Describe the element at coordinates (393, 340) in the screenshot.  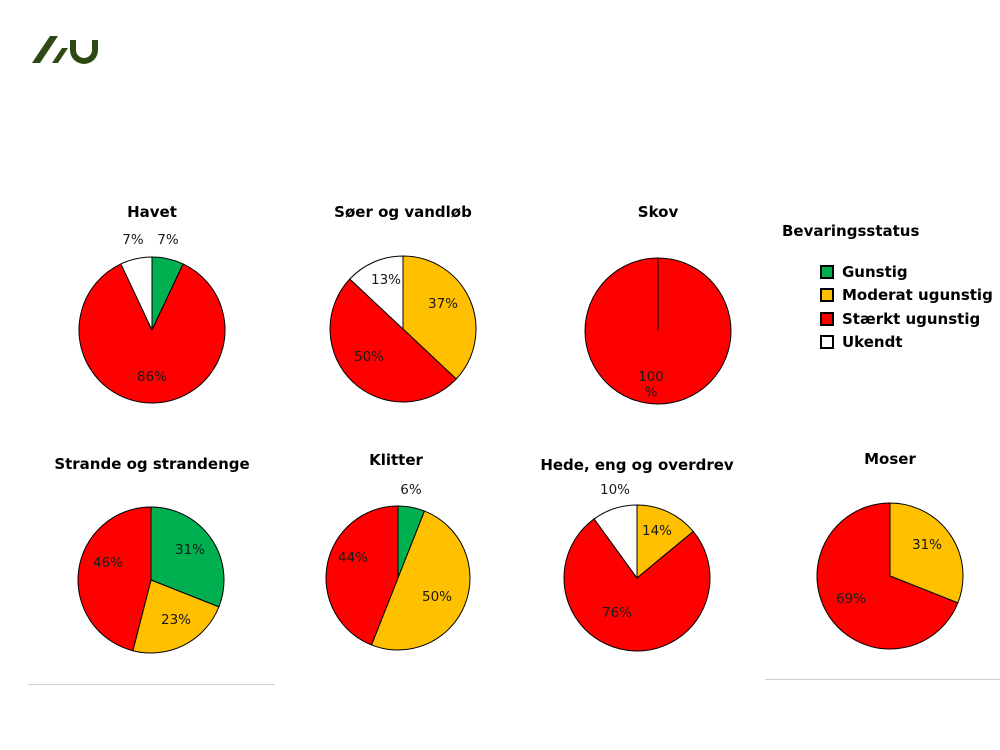
I see `pie-slice-soeer-og-vandloeb-staerkt-ugunstig` at that location.